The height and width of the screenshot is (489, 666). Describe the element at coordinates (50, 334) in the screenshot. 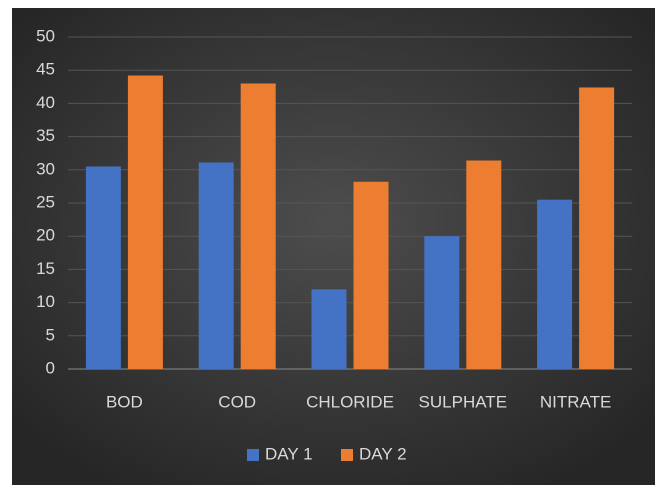

I see `y-tick-label: 5` at that location.